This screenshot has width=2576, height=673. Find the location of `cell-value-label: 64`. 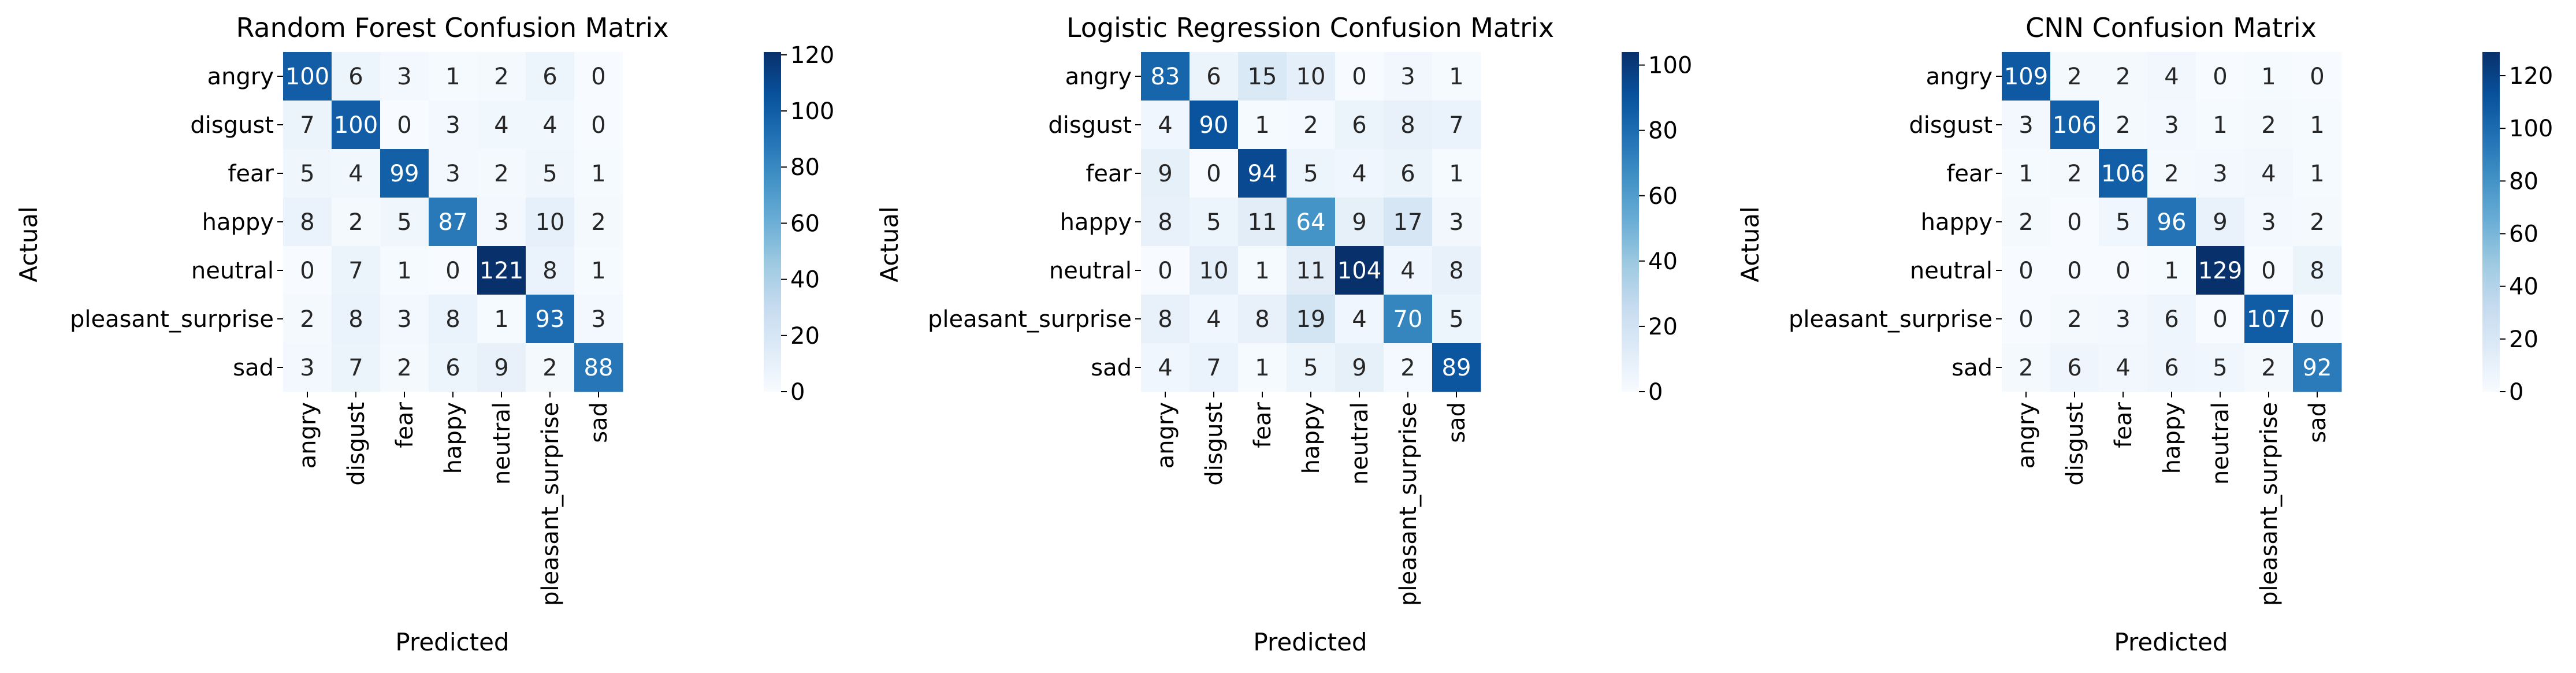

cell-value-label: 64 is located at coordinates (1311, 223).